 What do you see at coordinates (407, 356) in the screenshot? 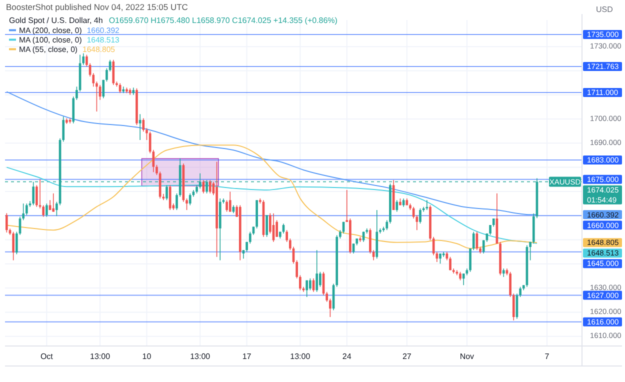
I see `x-tick-label: 27` at bounding box center [407, 356].